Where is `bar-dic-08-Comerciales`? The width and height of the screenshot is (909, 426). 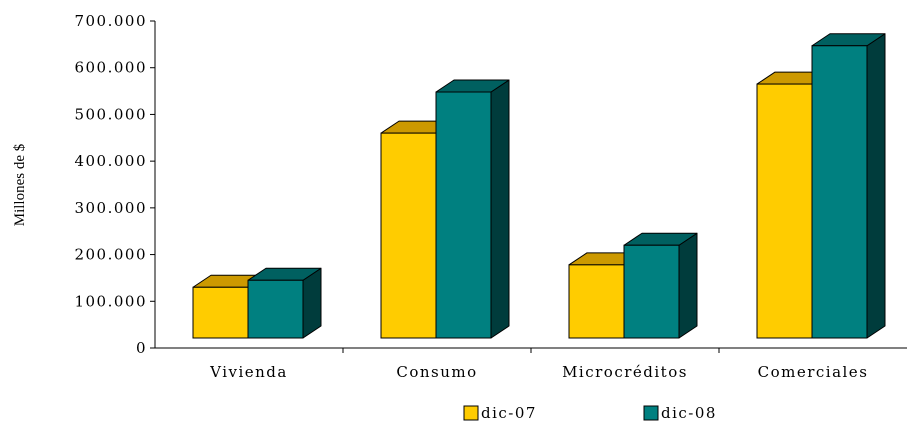 bar-dic-08-Comerciales is located at coordinates (848, 186).